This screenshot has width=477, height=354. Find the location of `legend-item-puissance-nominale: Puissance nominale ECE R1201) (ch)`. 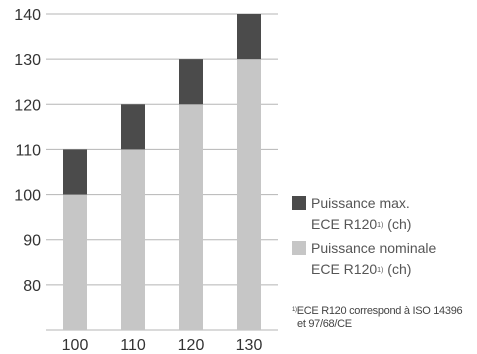

legend-item-puissance-nominale: Puissance nominale ECE R1201) (ch) is located at coordinates (382, 259).